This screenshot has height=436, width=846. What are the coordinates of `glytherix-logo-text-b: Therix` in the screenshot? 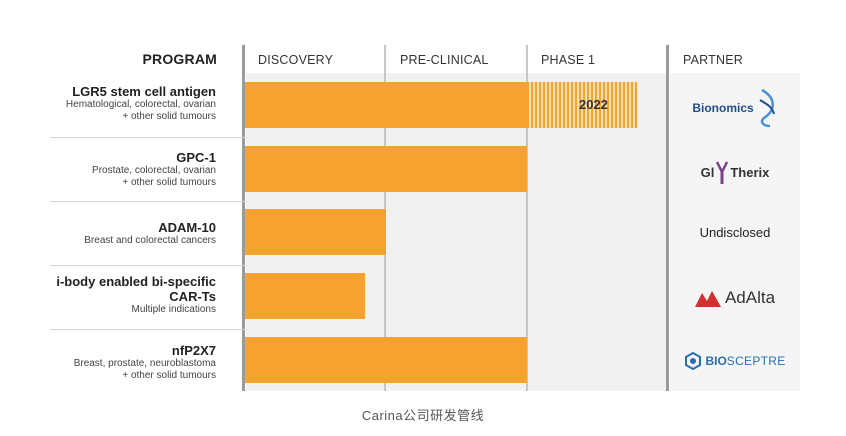 It's located at (750, 172).